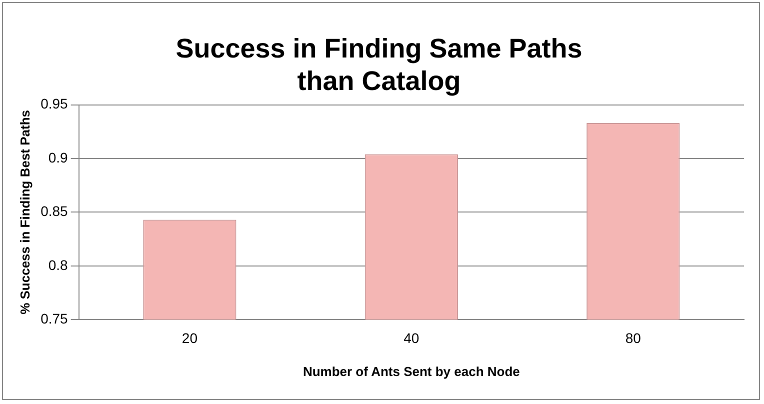 The image size is (764, 404). What do you see at coordinates (633, 338) in the screenshot?
I see `x-tick-label: 80` at bounding box center [633, 338].